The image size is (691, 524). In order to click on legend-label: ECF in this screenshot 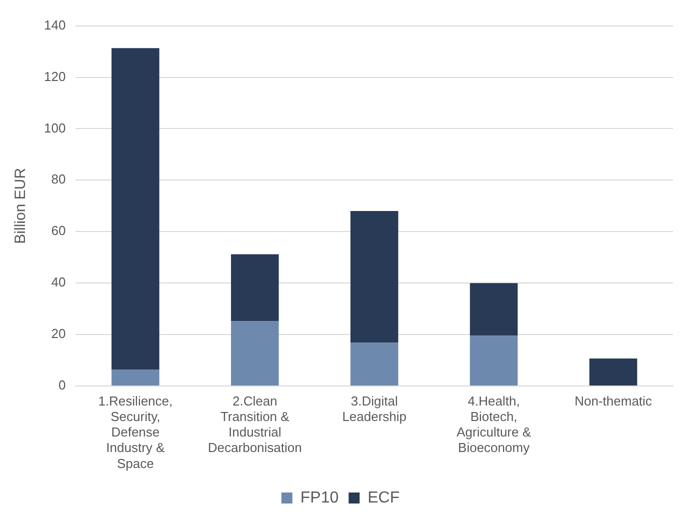, I will do `click(384, 497)`.